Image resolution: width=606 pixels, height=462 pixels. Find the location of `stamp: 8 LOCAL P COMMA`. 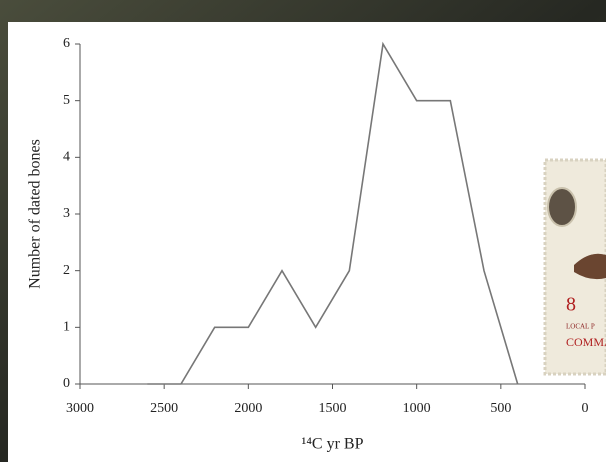

stamp: 8 LOCAL P COMMA is located at coordinates (574, 267).